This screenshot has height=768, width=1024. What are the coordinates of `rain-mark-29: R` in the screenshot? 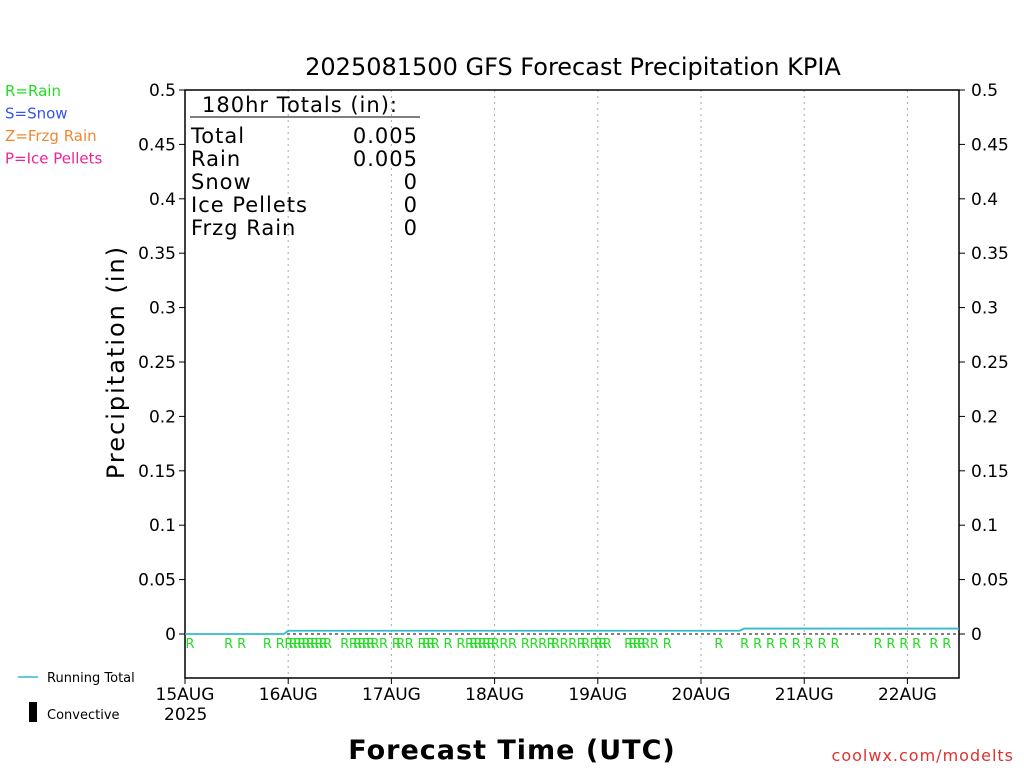 It's located at (435, 644).